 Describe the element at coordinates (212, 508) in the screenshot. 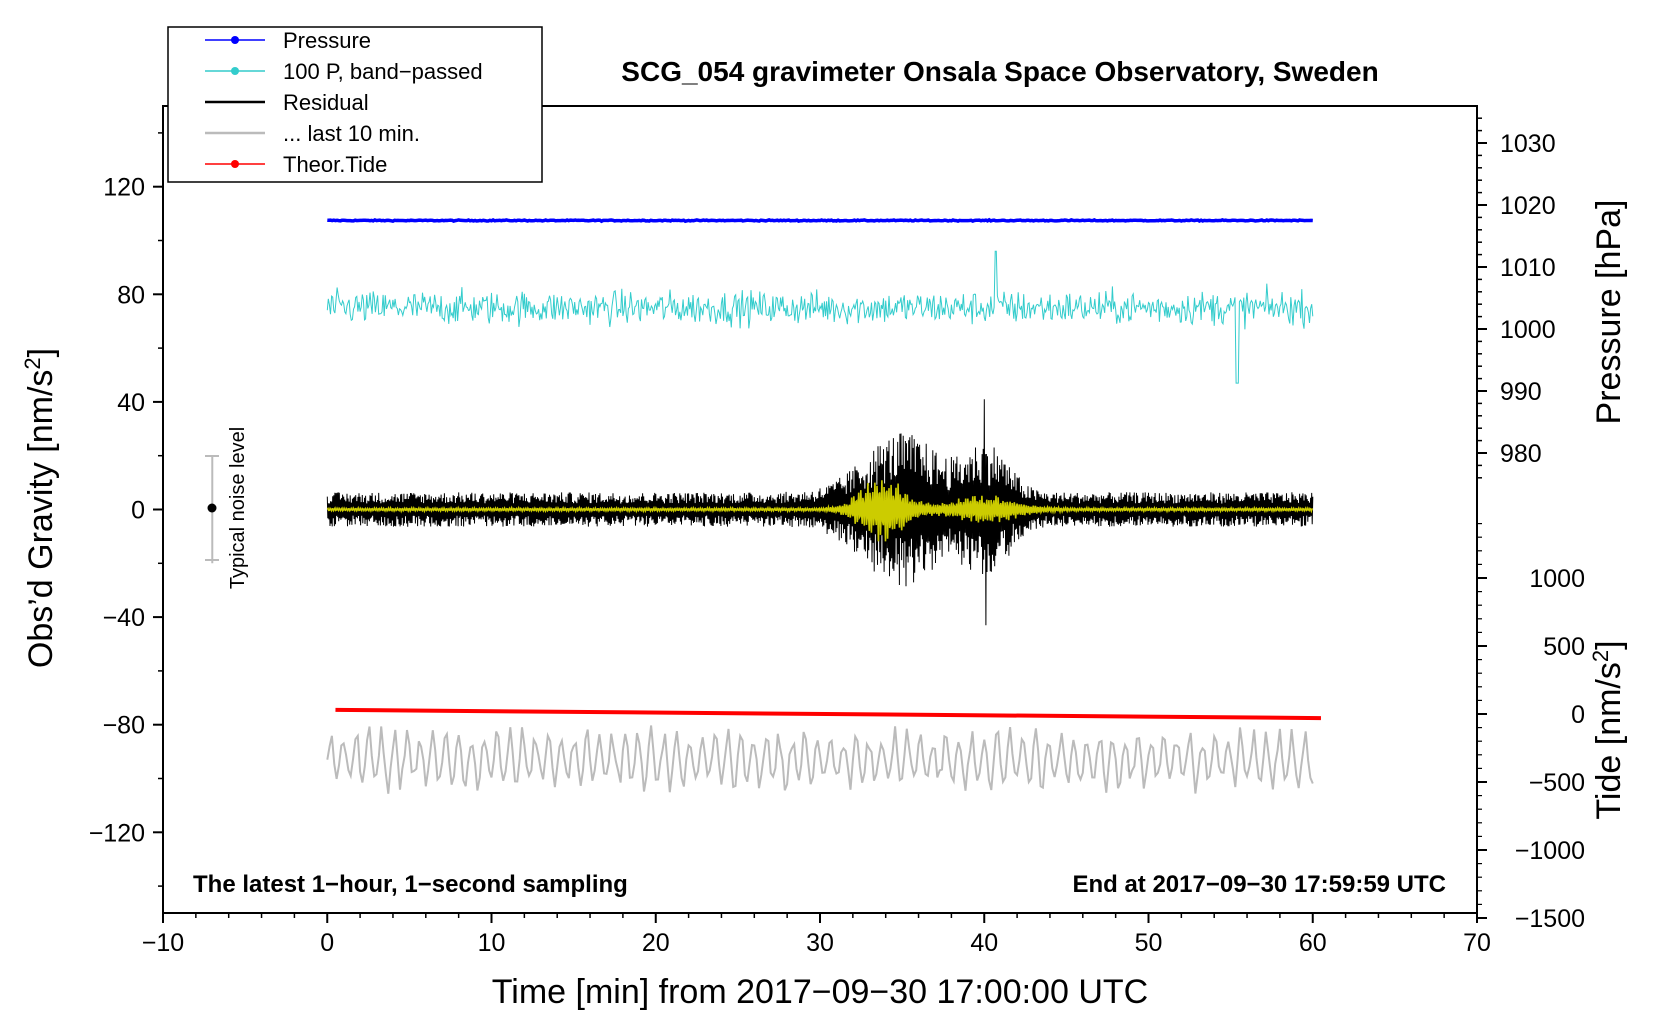

I see `noise-bar-center-dot` at that location.